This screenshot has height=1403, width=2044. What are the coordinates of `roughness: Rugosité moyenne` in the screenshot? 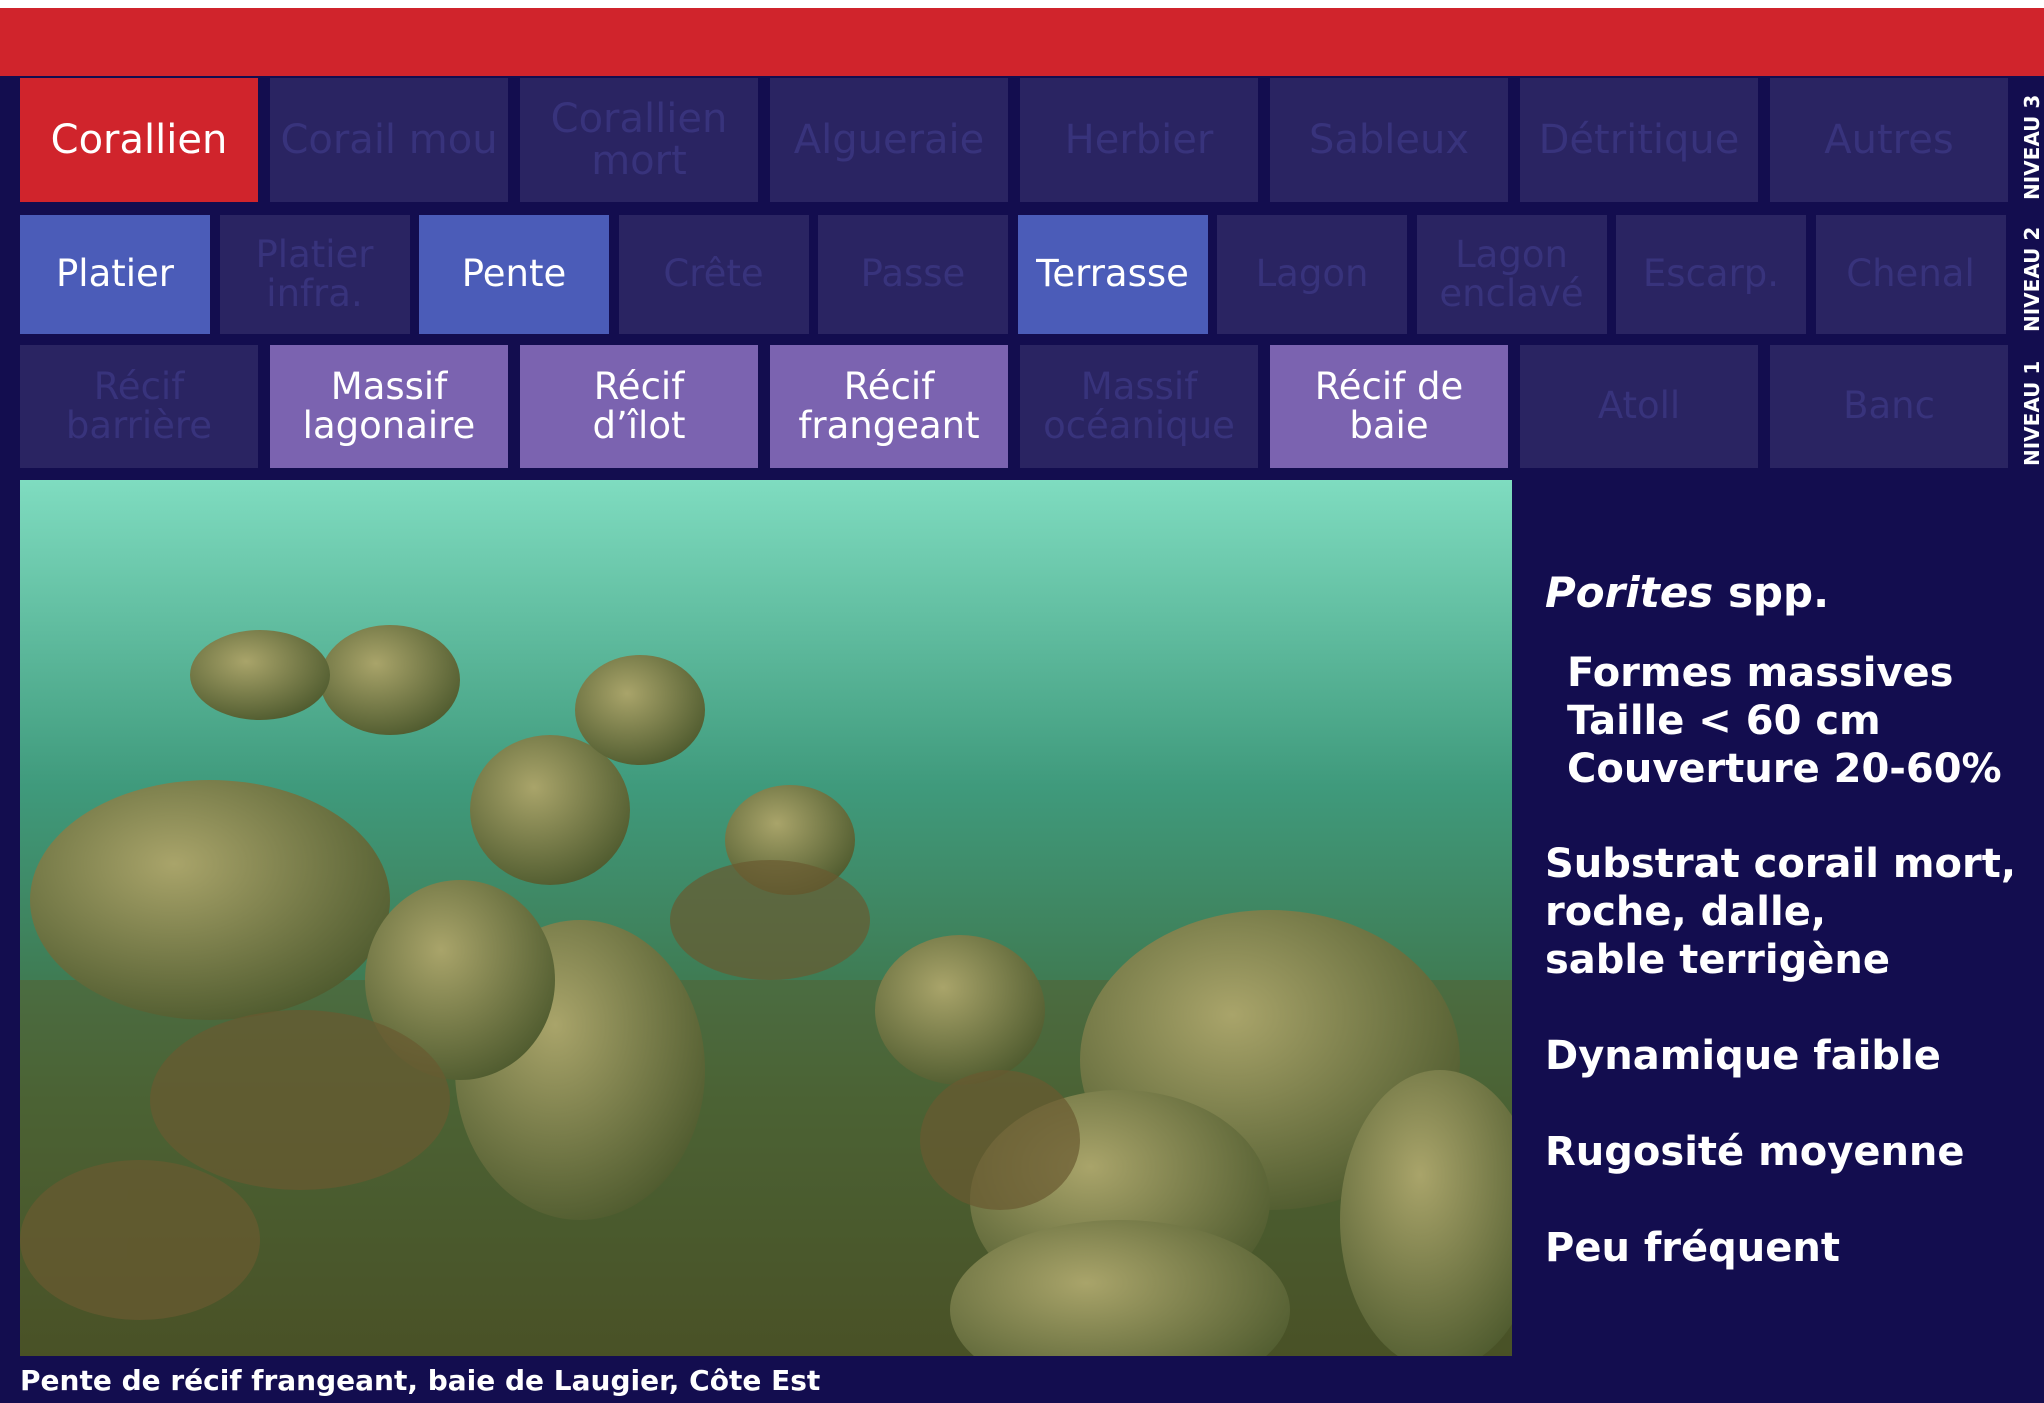 It's located at (1755, 1152).